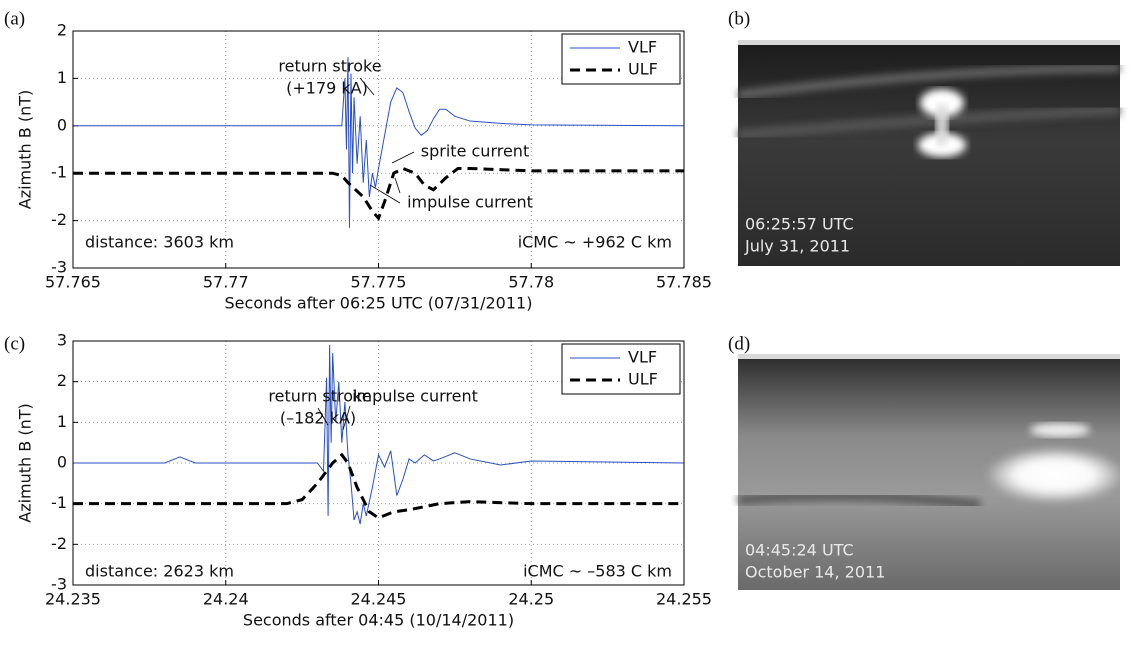 This screenshot has width=1133, height=651. I want to click on annotation: (+179 kA), so click(327, 88).